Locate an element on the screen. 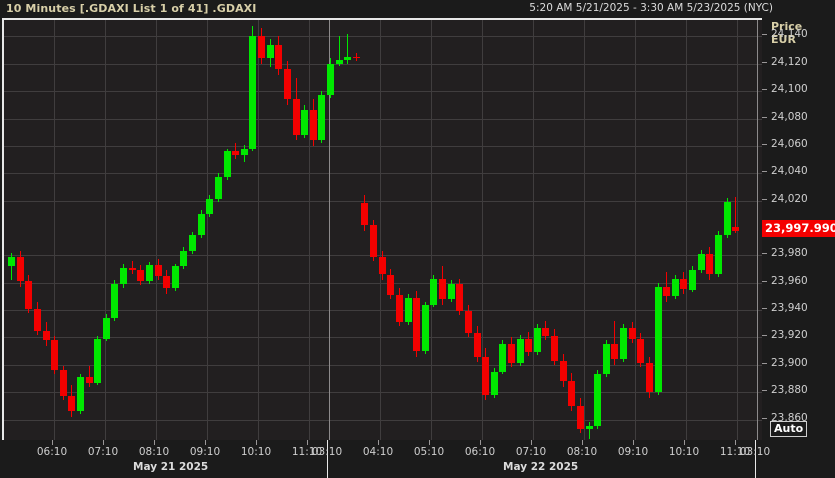  price-tick-label: 23,940 is located at coordinates (789, 308).